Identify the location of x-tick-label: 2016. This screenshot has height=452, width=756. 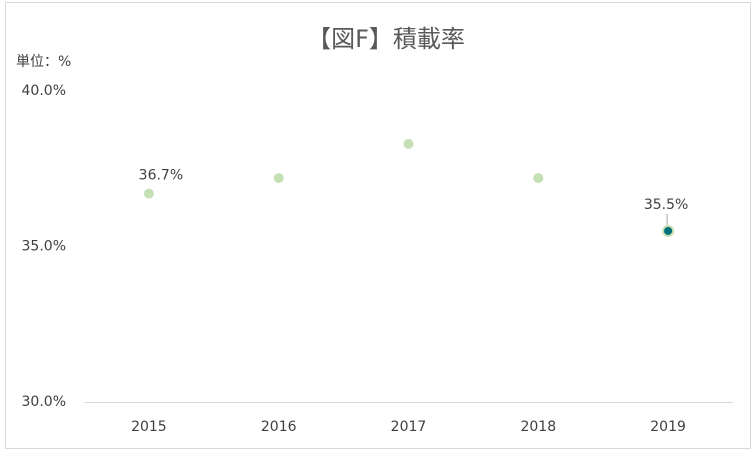
(279, 427).